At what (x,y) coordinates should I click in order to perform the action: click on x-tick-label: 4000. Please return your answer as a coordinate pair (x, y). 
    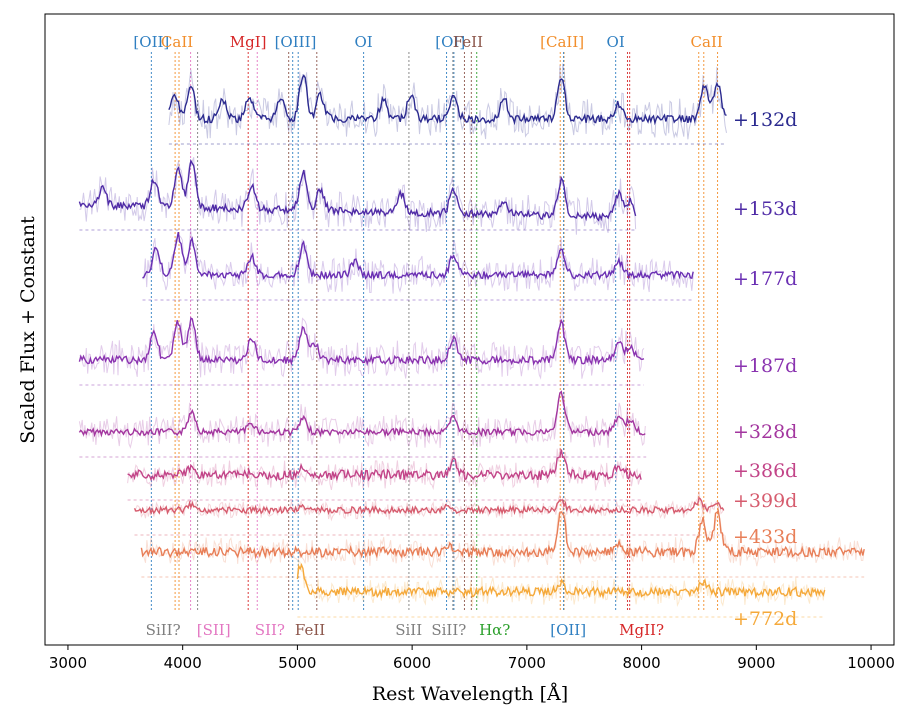
    Looking at the image, I should click on (183, 663).